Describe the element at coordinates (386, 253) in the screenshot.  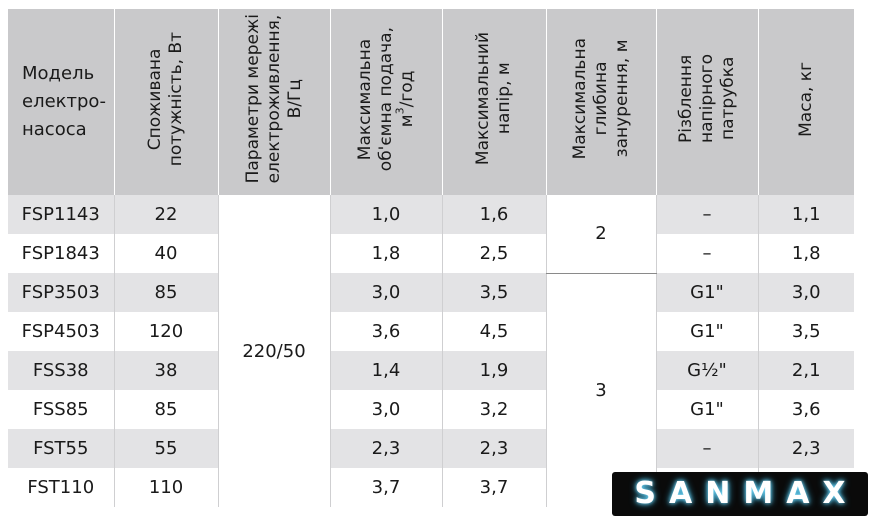
I see `cell-flow: 1,8` at that location.